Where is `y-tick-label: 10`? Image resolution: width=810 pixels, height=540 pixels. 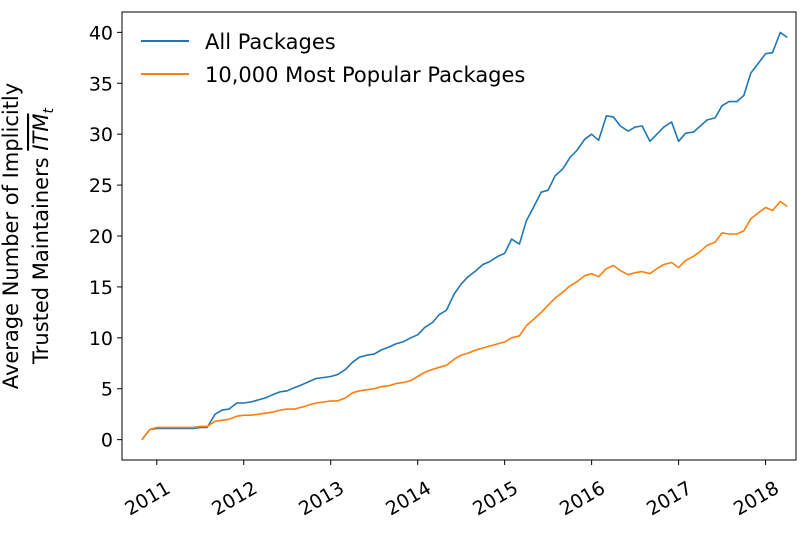 y-tick-label: 10 is located at coordinates (101, 339).